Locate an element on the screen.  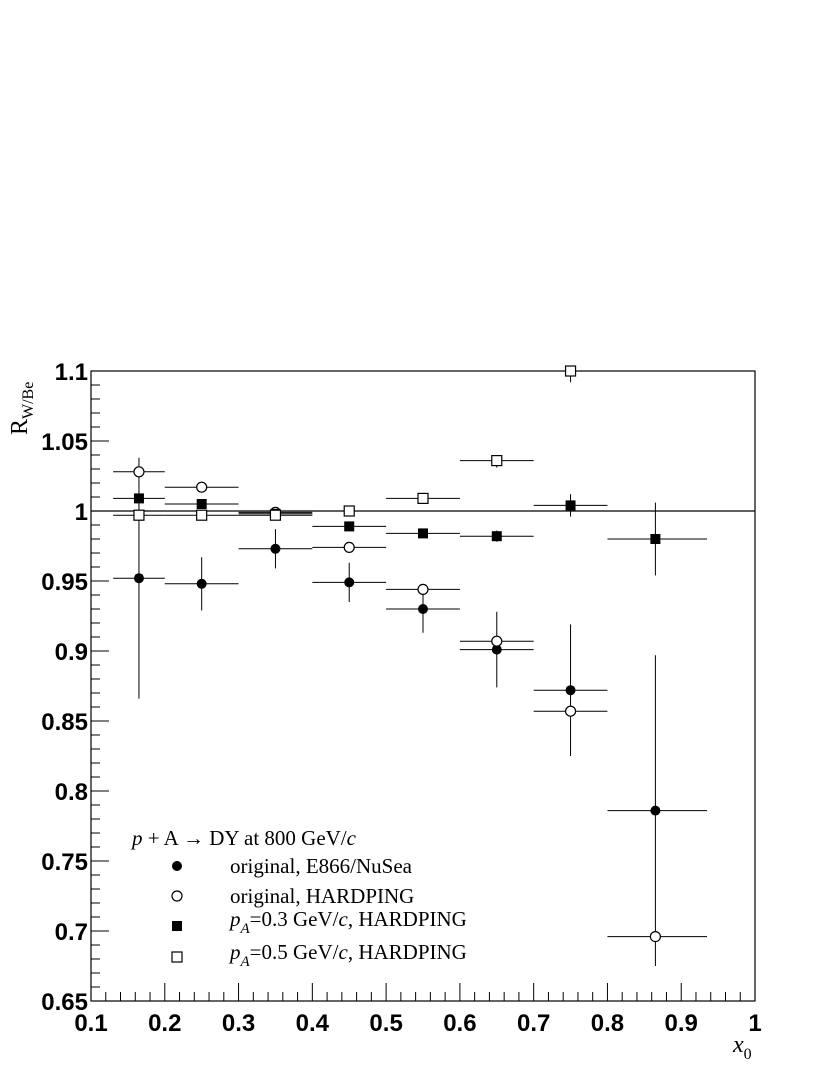
x-axis-title-sub: 0 is located at coordinates (748, 1054).